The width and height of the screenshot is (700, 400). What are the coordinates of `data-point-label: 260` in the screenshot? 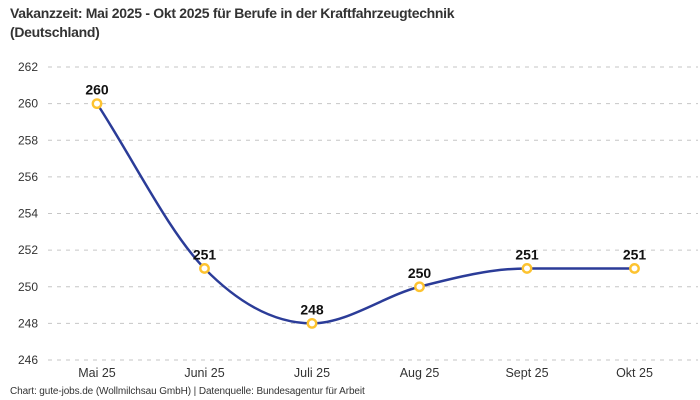 It's located at (97, 90).